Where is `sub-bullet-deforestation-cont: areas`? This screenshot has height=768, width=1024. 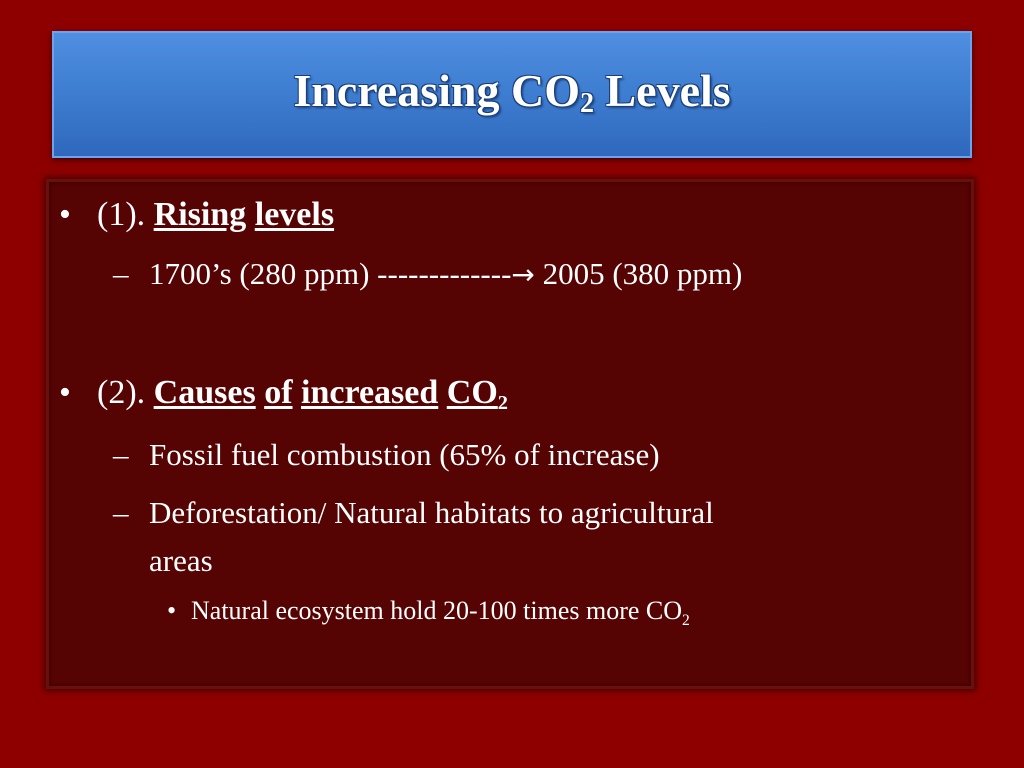
sub-bullet-deforestation-cont: areas is located at coordinates (181, 560).